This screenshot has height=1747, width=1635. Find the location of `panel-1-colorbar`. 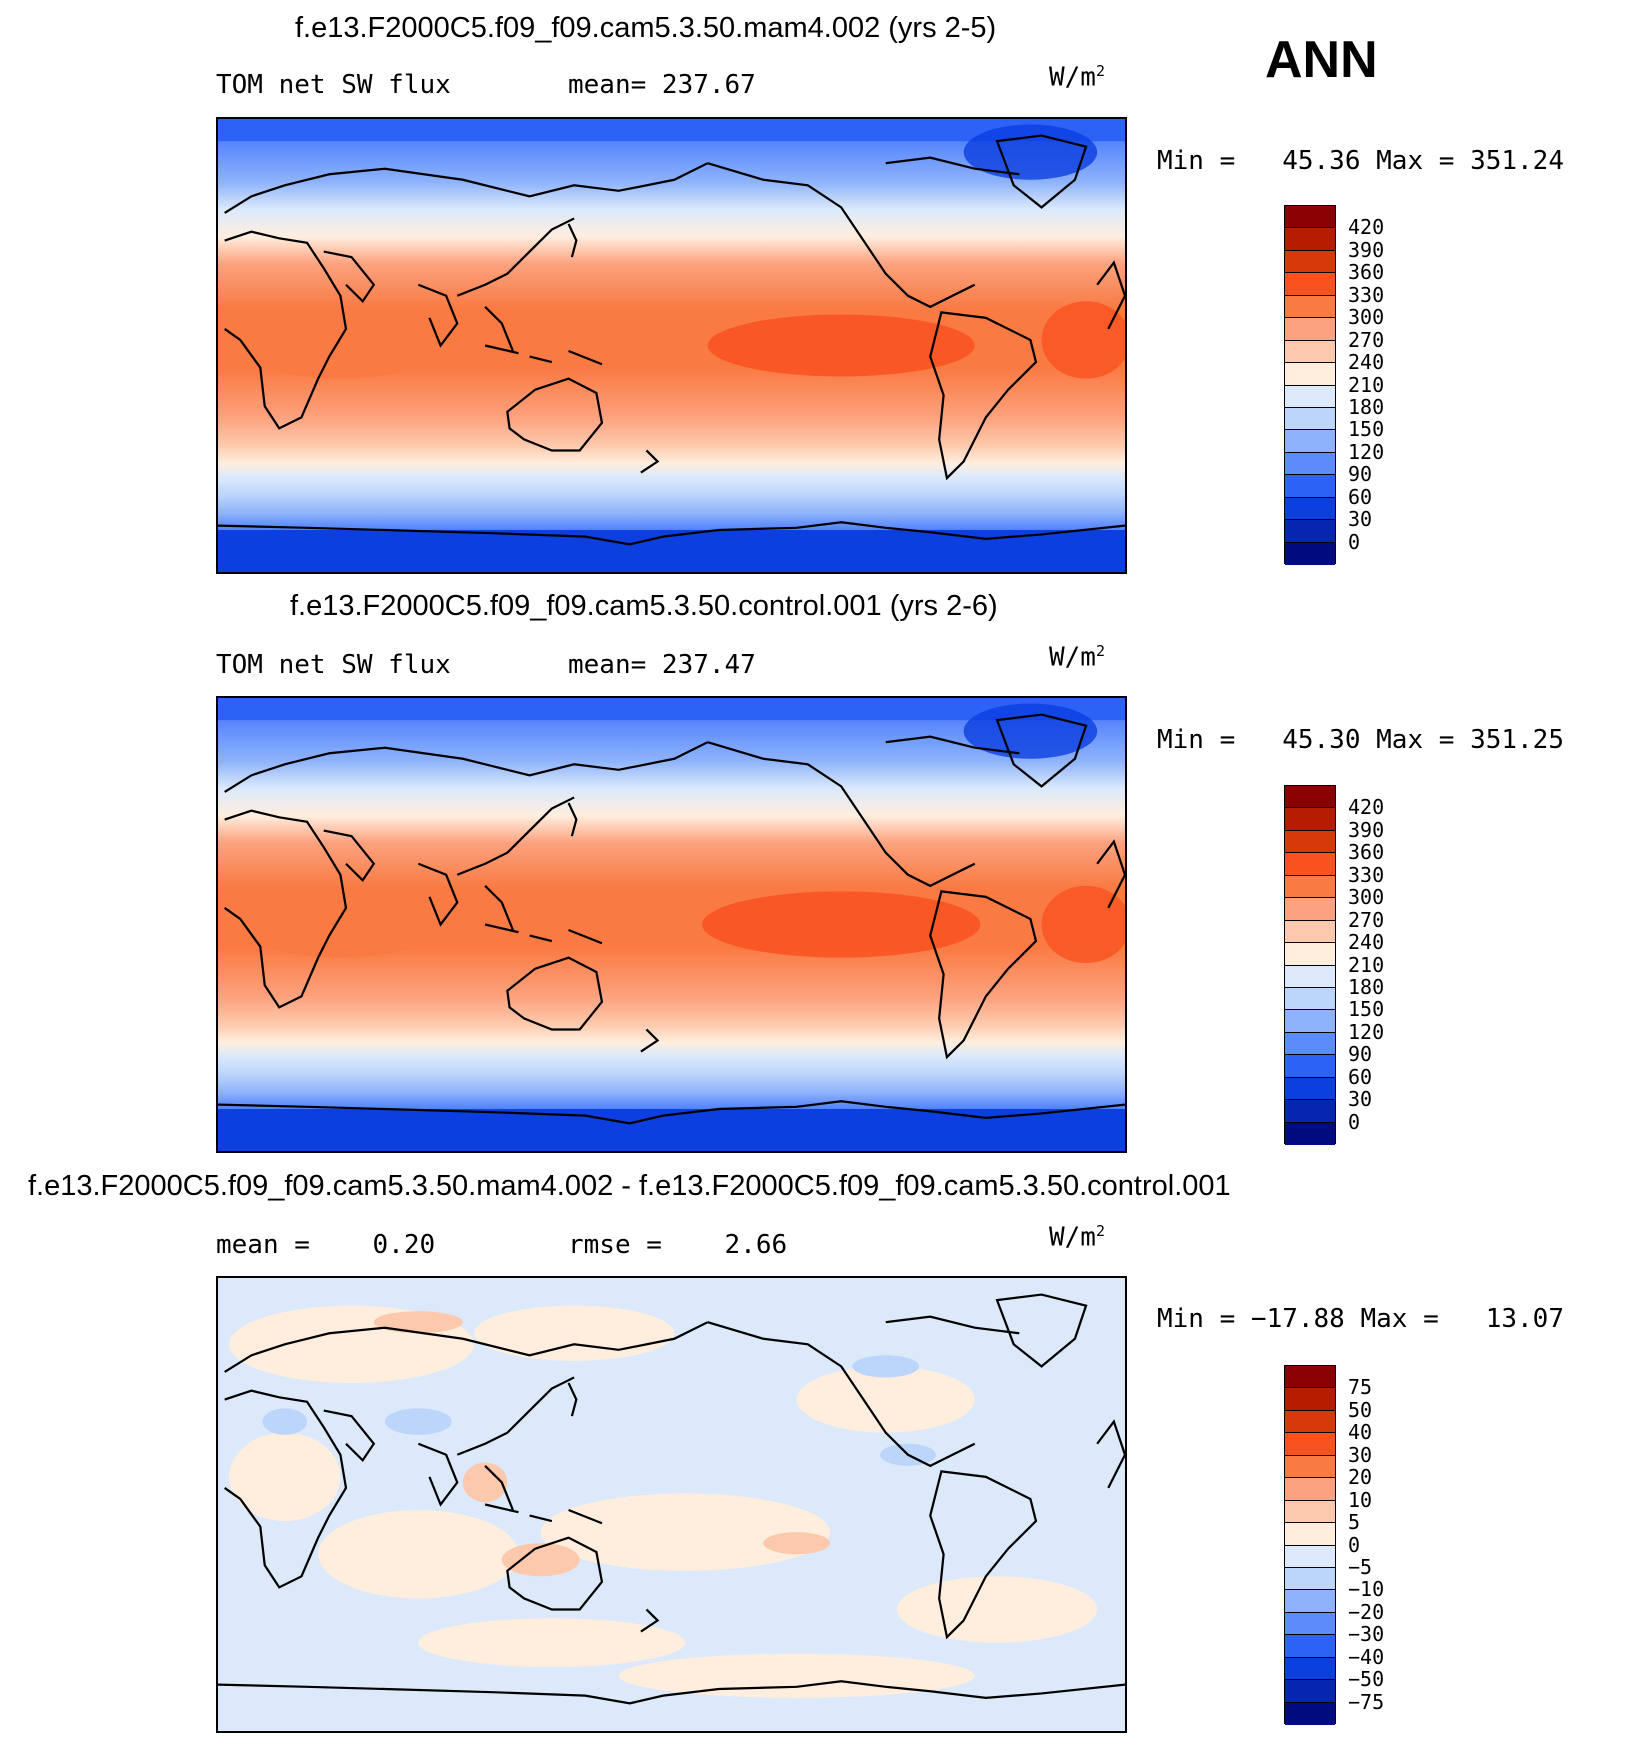

panel-1-colorbar is located at coordinates (1310, 385).